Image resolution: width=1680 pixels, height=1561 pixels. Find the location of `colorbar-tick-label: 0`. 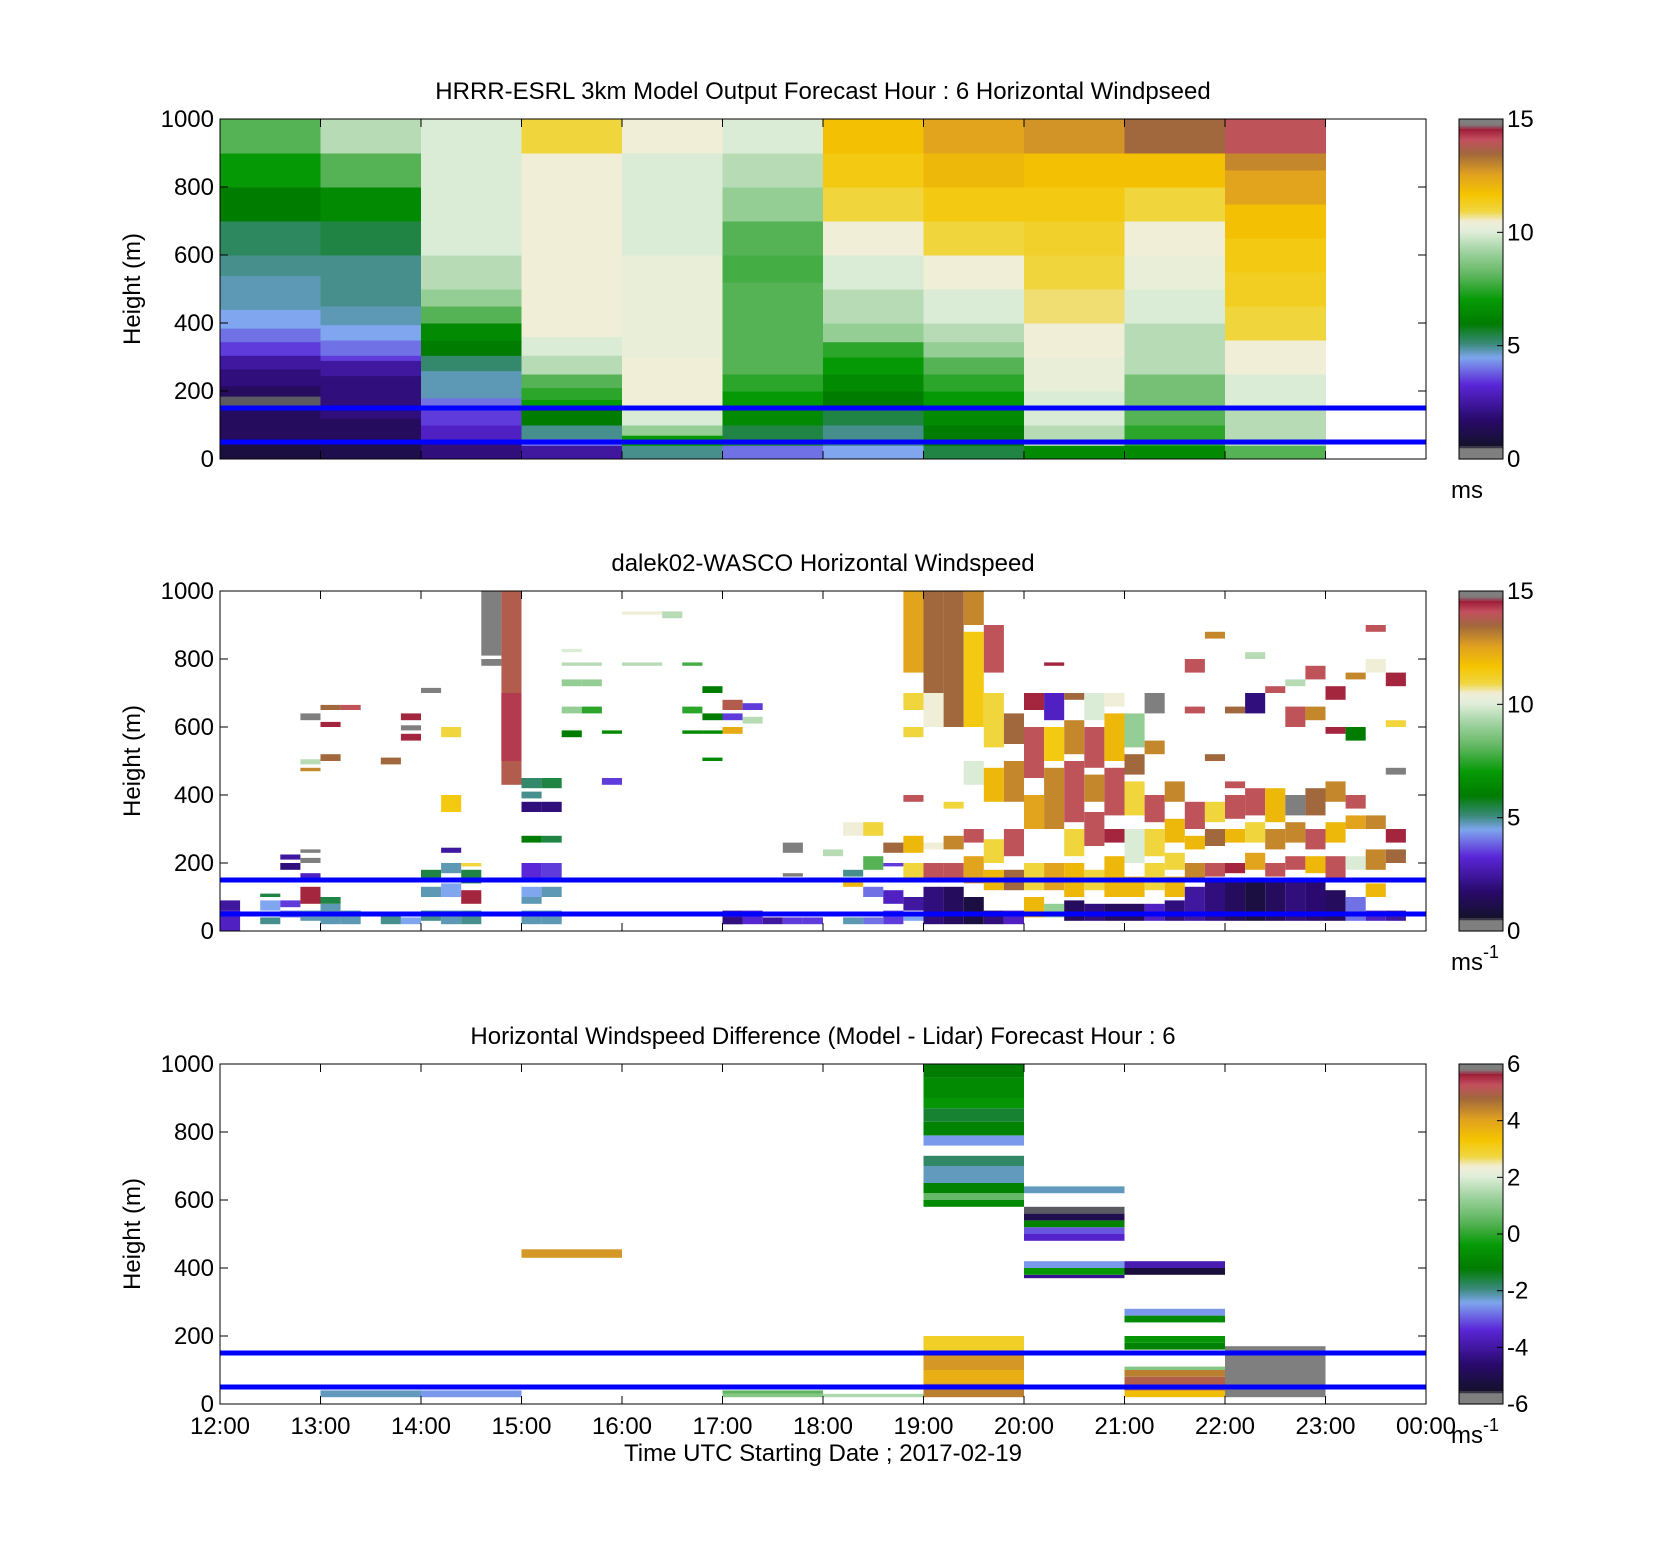

colorbar-tick-label: 0 is located at coordinates (1513, 931).